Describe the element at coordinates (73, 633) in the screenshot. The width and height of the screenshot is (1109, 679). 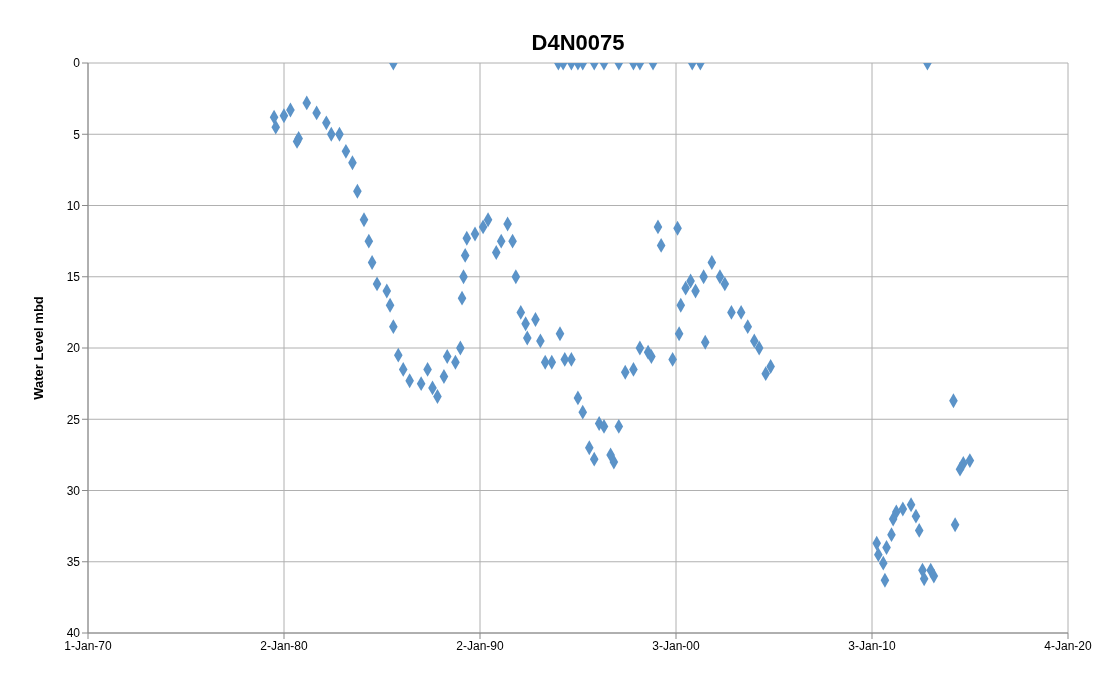
I see `y-tick-label: 40` at that location.